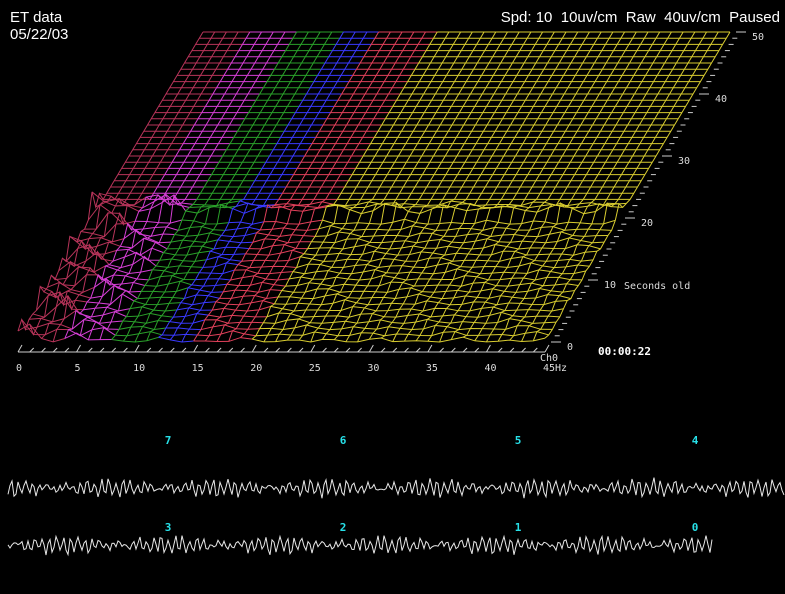 The height and width of the screenshot is (594, 785). What do you see at coordinates (490, 368) in the screenshot?
I see `x-tick-label: 40` at bounding box center [490, 368].